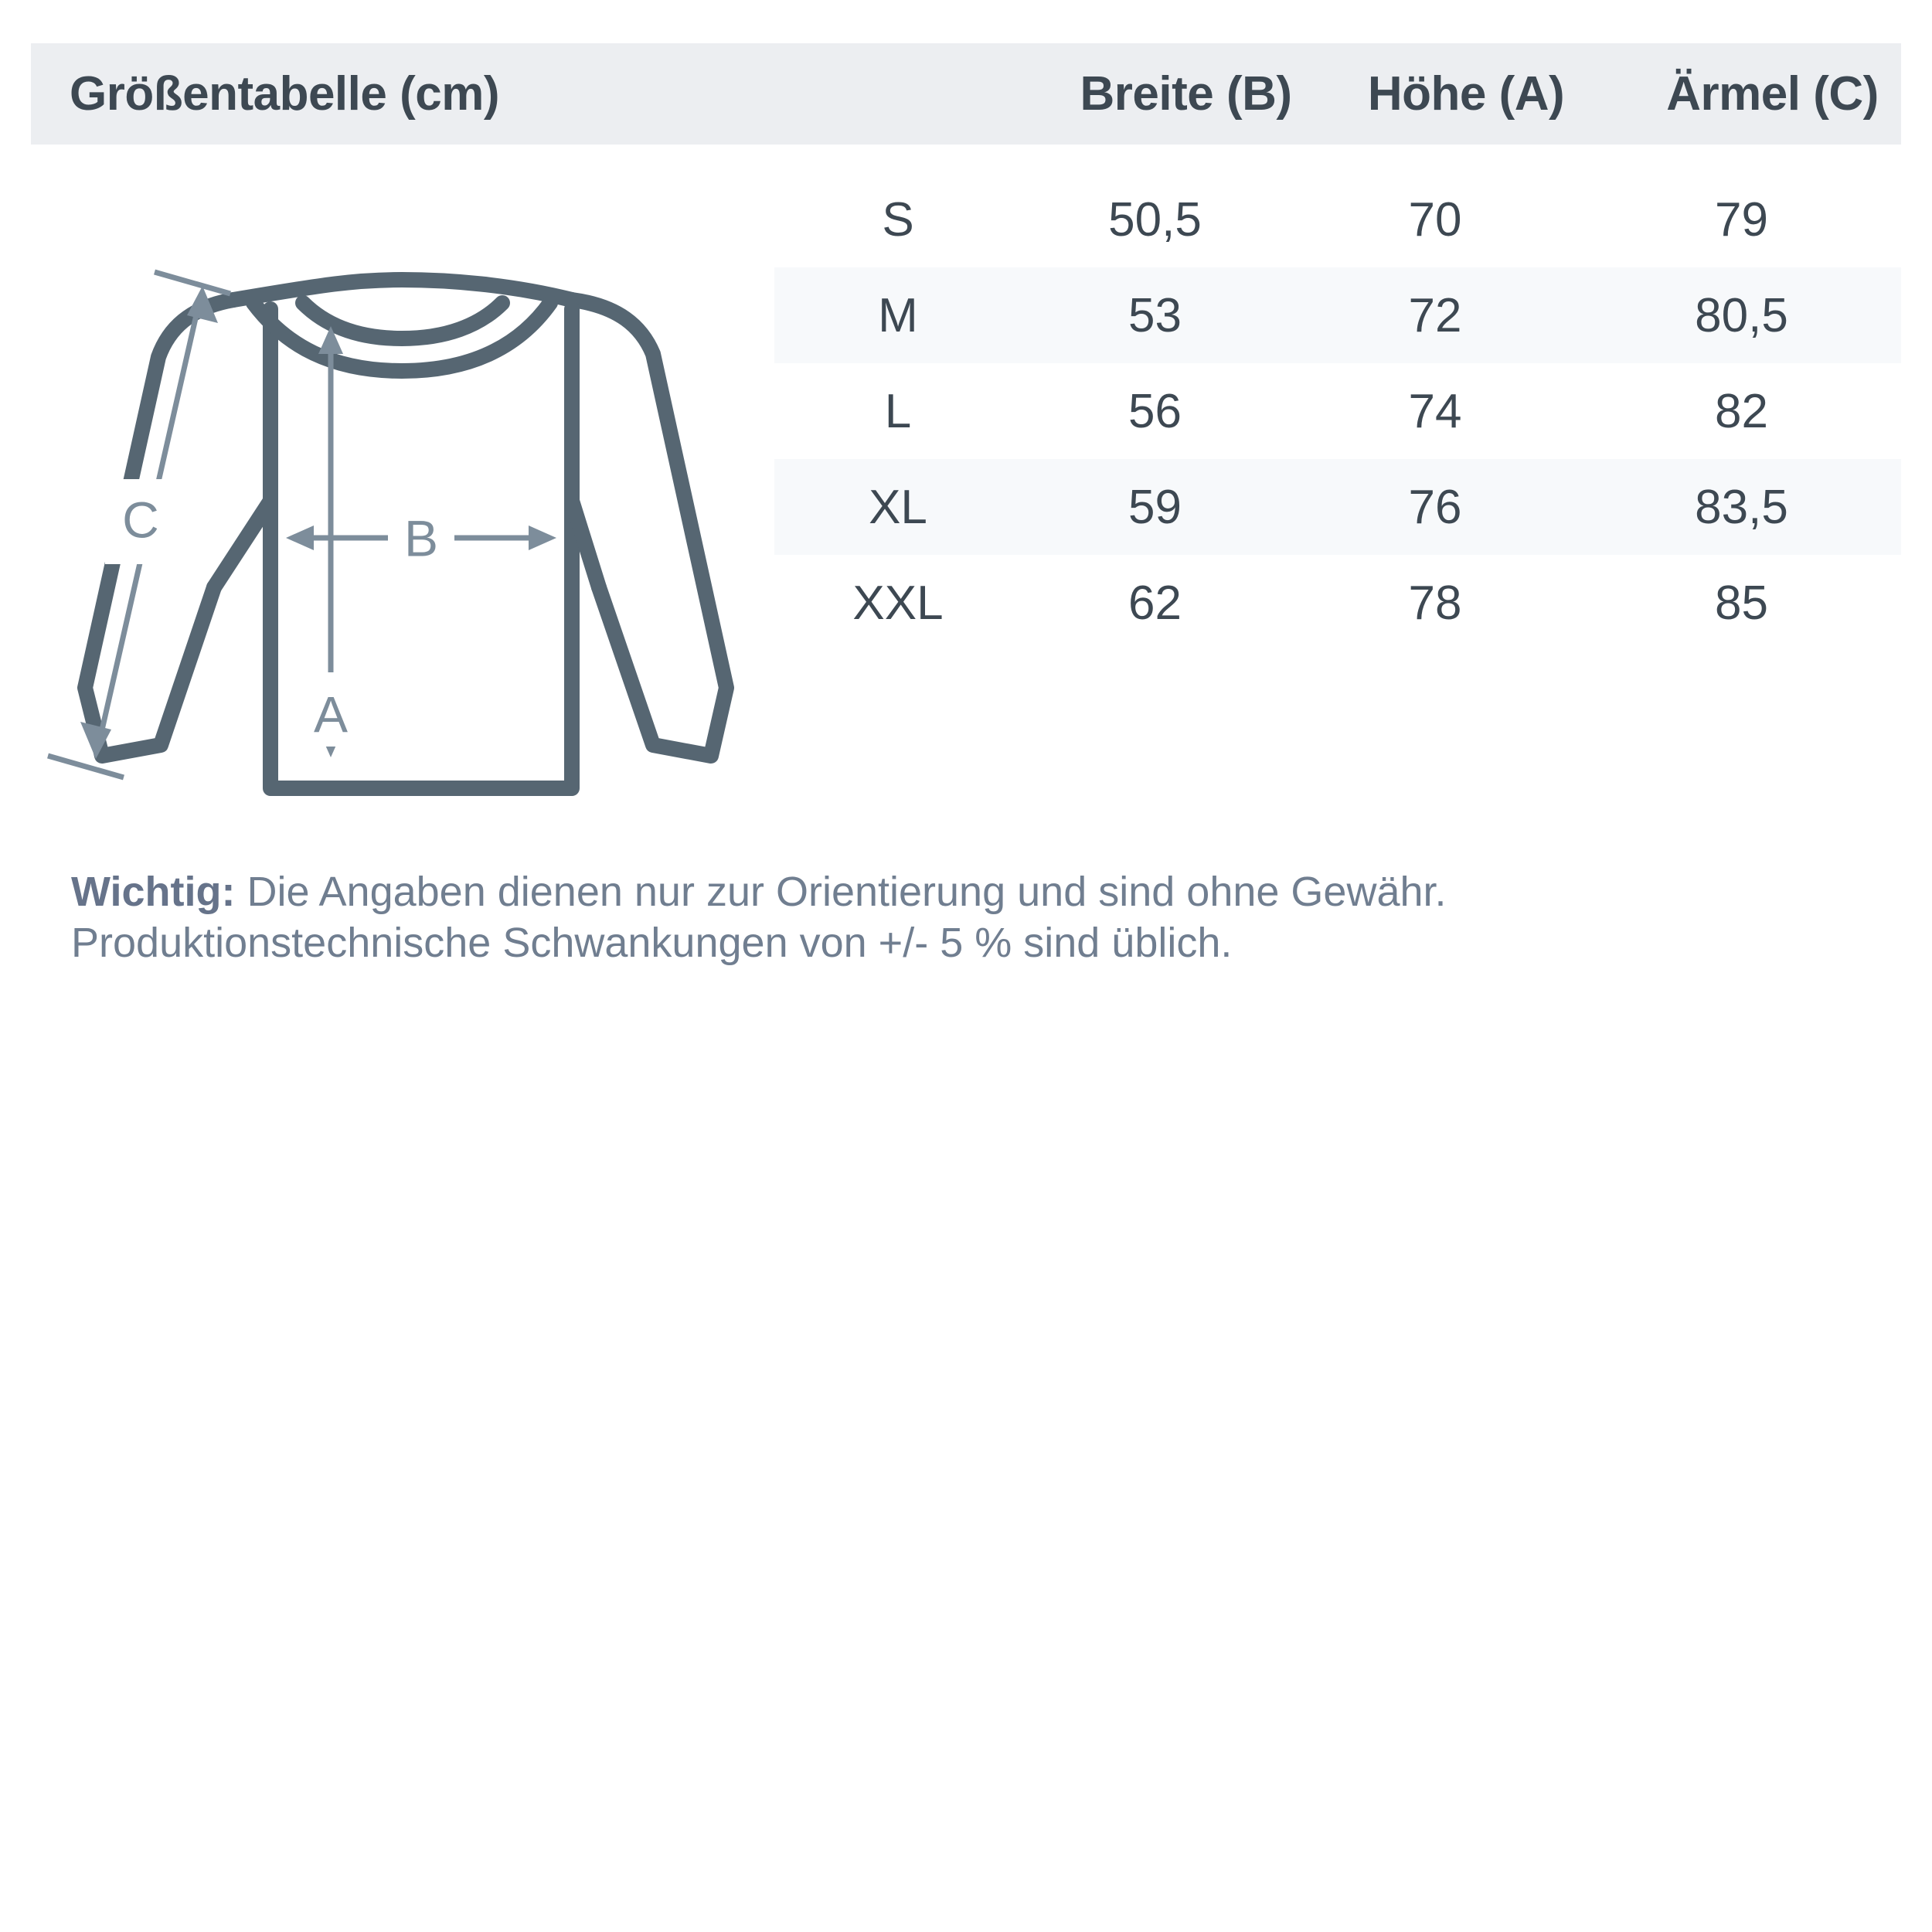  Describe the element at coordinates (898, 411) in the screenshot. I see `cell-size: L` at that location.